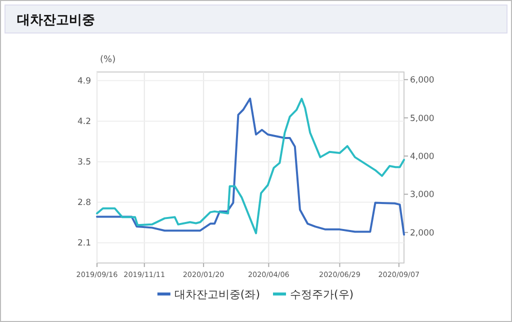 This screenshot has width=512, height=322. What do you see at coordinates (422, 81) in the screenshot?
I see `y2-tick-label: 6,000` at bounding box center [422, 81].